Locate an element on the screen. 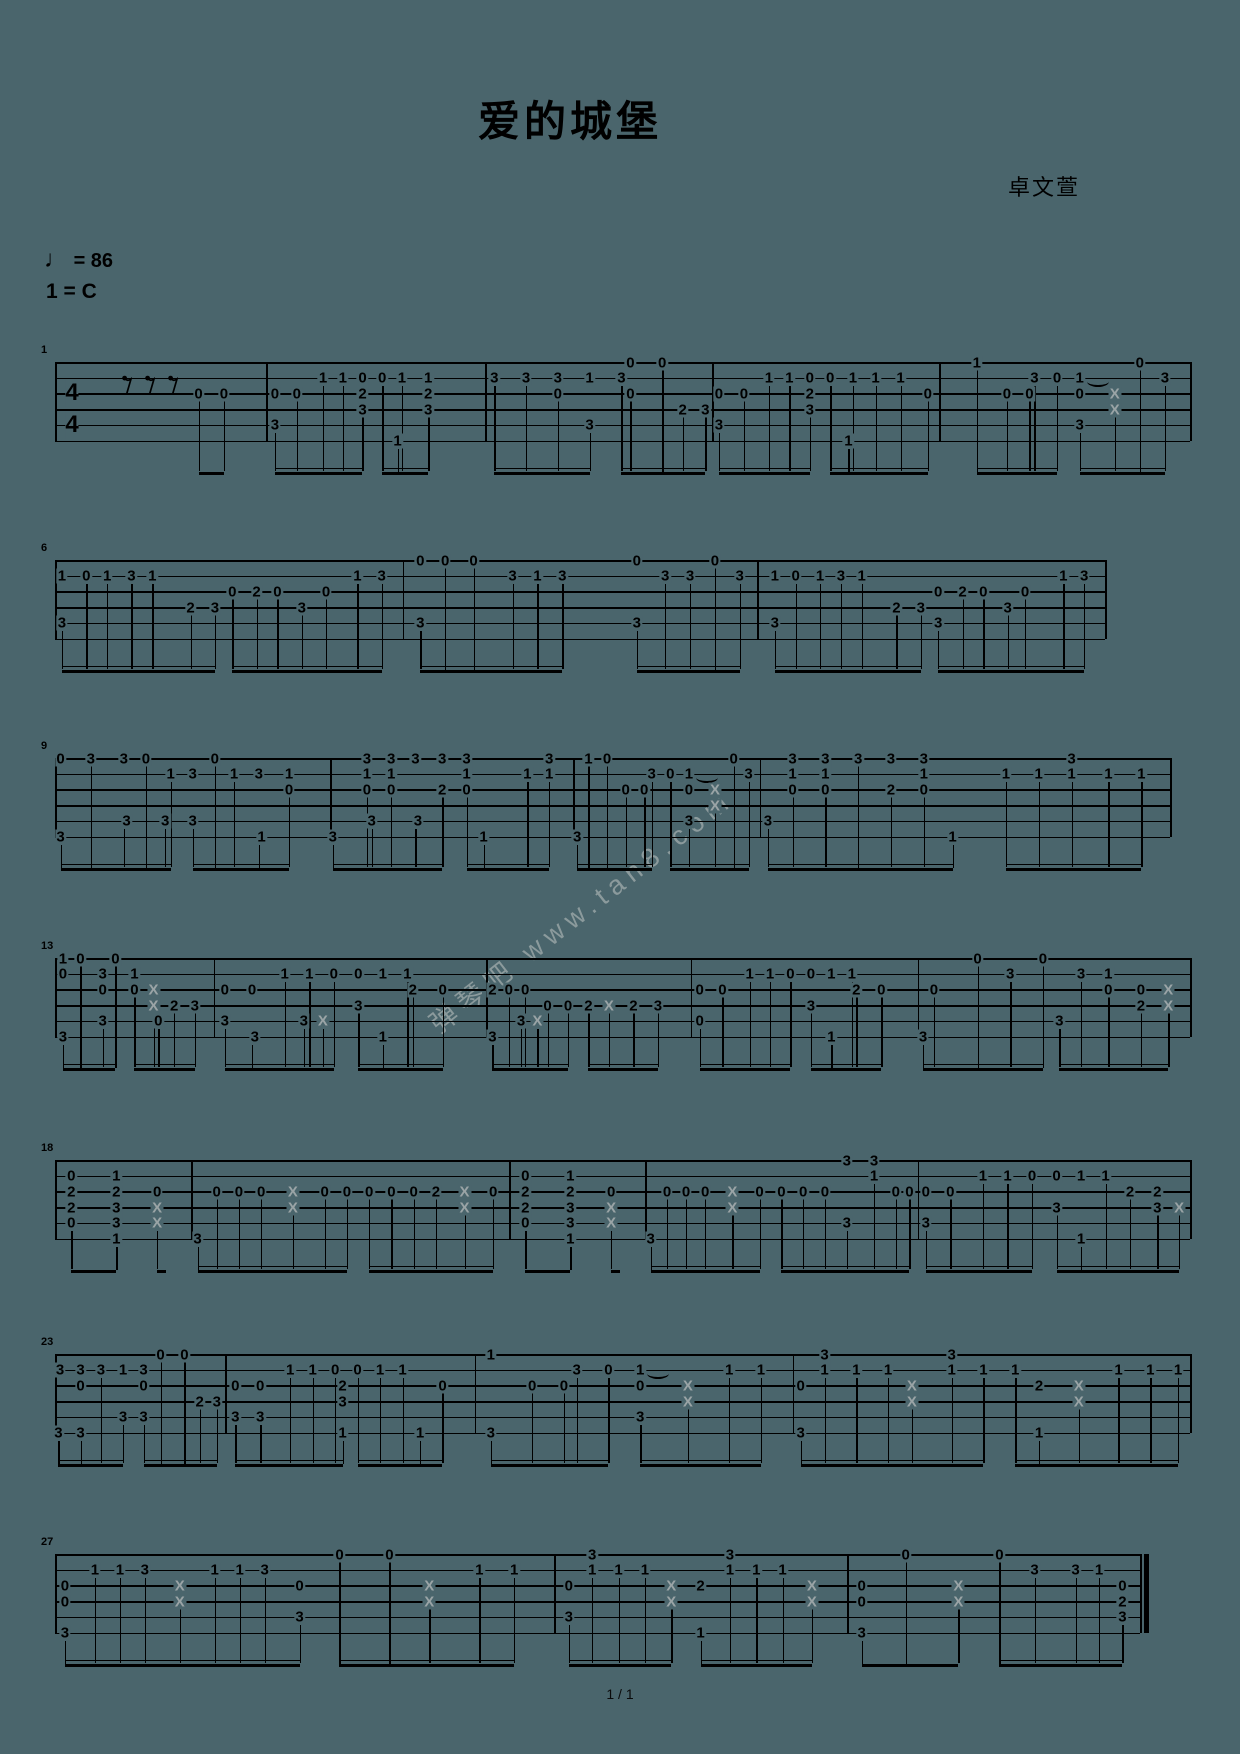 The height and width of the screenshot is (1754, 1240). final-barline is located at coordinates (1146, 1593).